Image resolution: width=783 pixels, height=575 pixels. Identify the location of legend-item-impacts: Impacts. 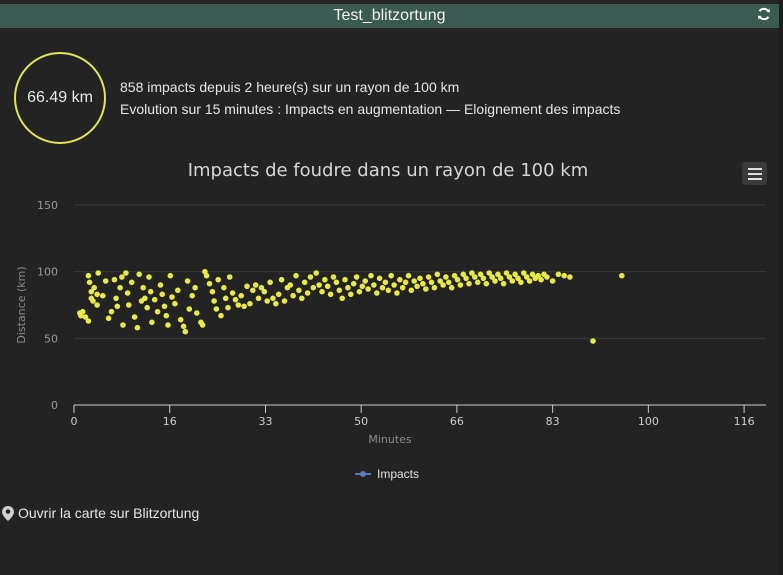
(387, 474).